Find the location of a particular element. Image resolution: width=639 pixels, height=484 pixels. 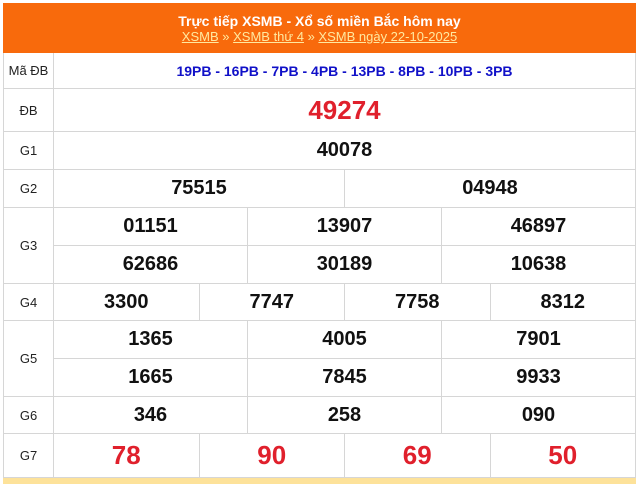

row-label: Mã ĐB is located at coordinates (29, 70).